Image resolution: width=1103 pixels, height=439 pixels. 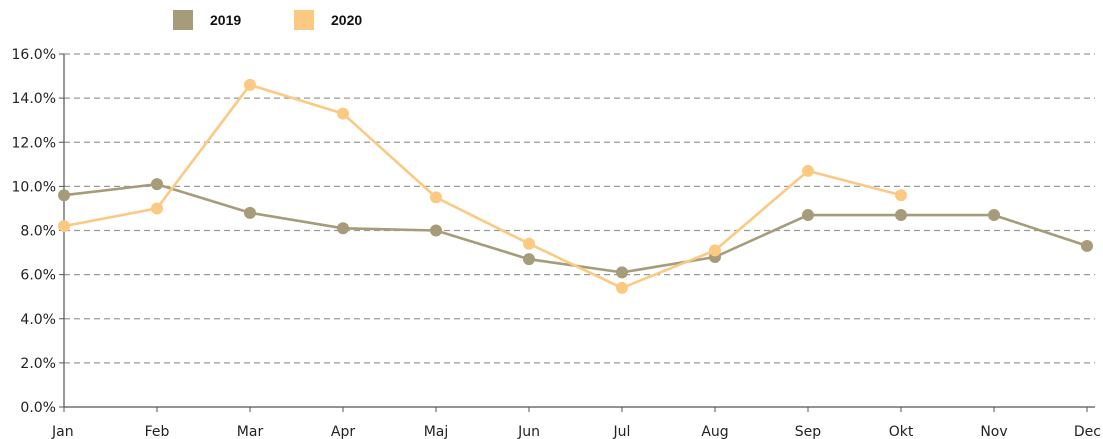 What do you see at coordinates (183, 20) in the screenshot?
I see `legend-swatch-2019` at bounding box center [183, 20].